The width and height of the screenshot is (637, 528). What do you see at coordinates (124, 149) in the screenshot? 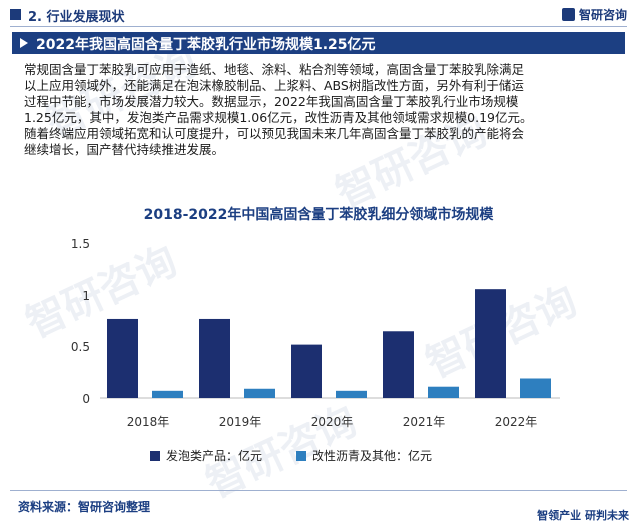
I see `paragraph-line: 继续增长，国产替代持续推进发展。` at bounding box center [124, 149].